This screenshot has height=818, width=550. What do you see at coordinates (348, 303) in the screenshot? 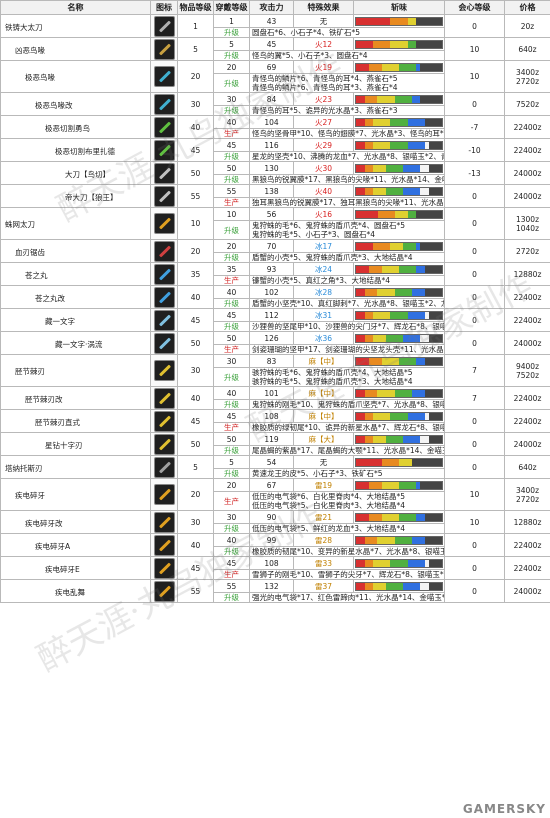
I see `materials-text: 盾蟹的小坚壳*10、真红脚刺*7、光水晶*8、银喵玉*2、龙头壳*4` at bounding box center [348, 303].